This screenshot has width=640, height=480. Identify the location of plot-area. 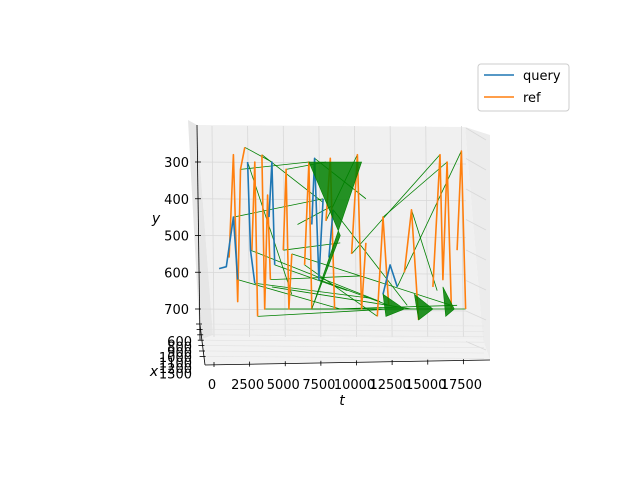
(342, 233).